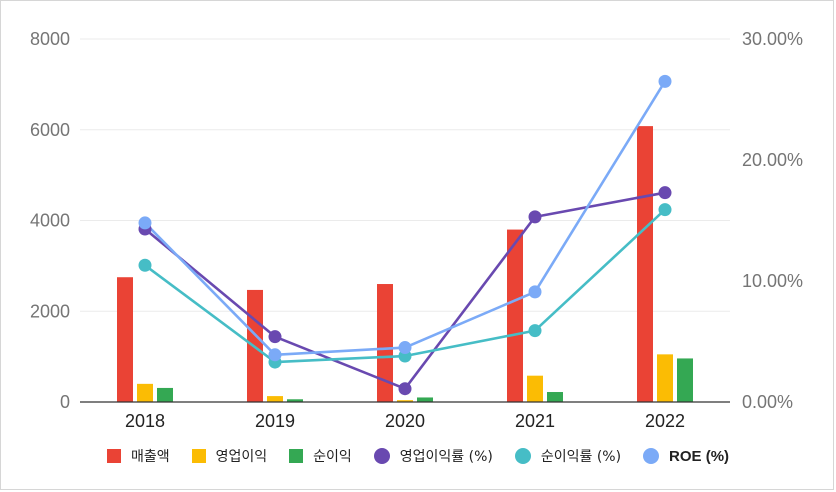 This screenshot has height=492, width=836. I want to click on left-axis-tick-label: 8000, so click(50, 39).